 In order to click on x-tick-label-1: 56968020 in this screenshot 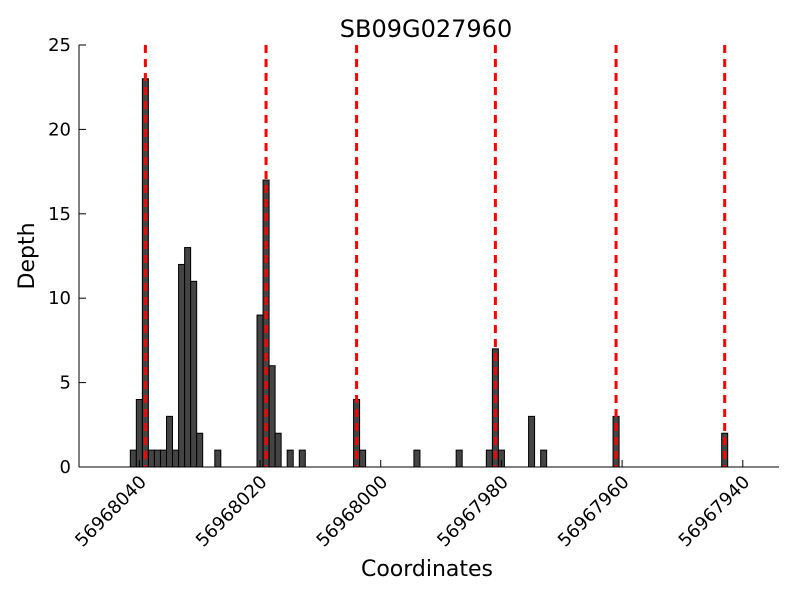, I will do `click(232, 512)`.